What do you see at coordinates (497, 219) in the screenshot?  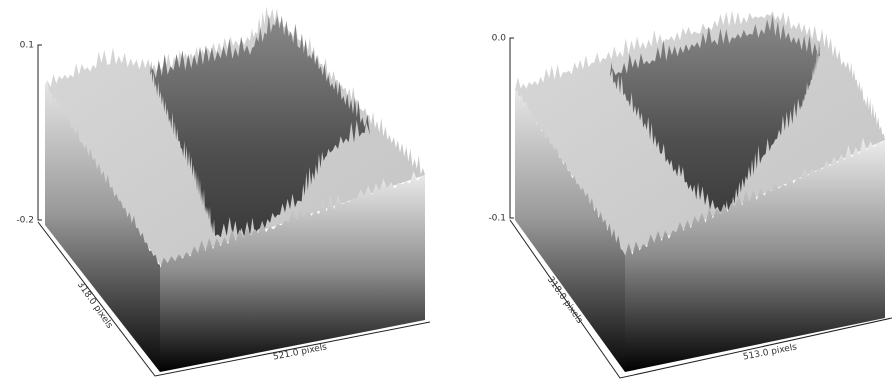 I see `z-tick-label: -0.1` at bounding box center [497, 219].